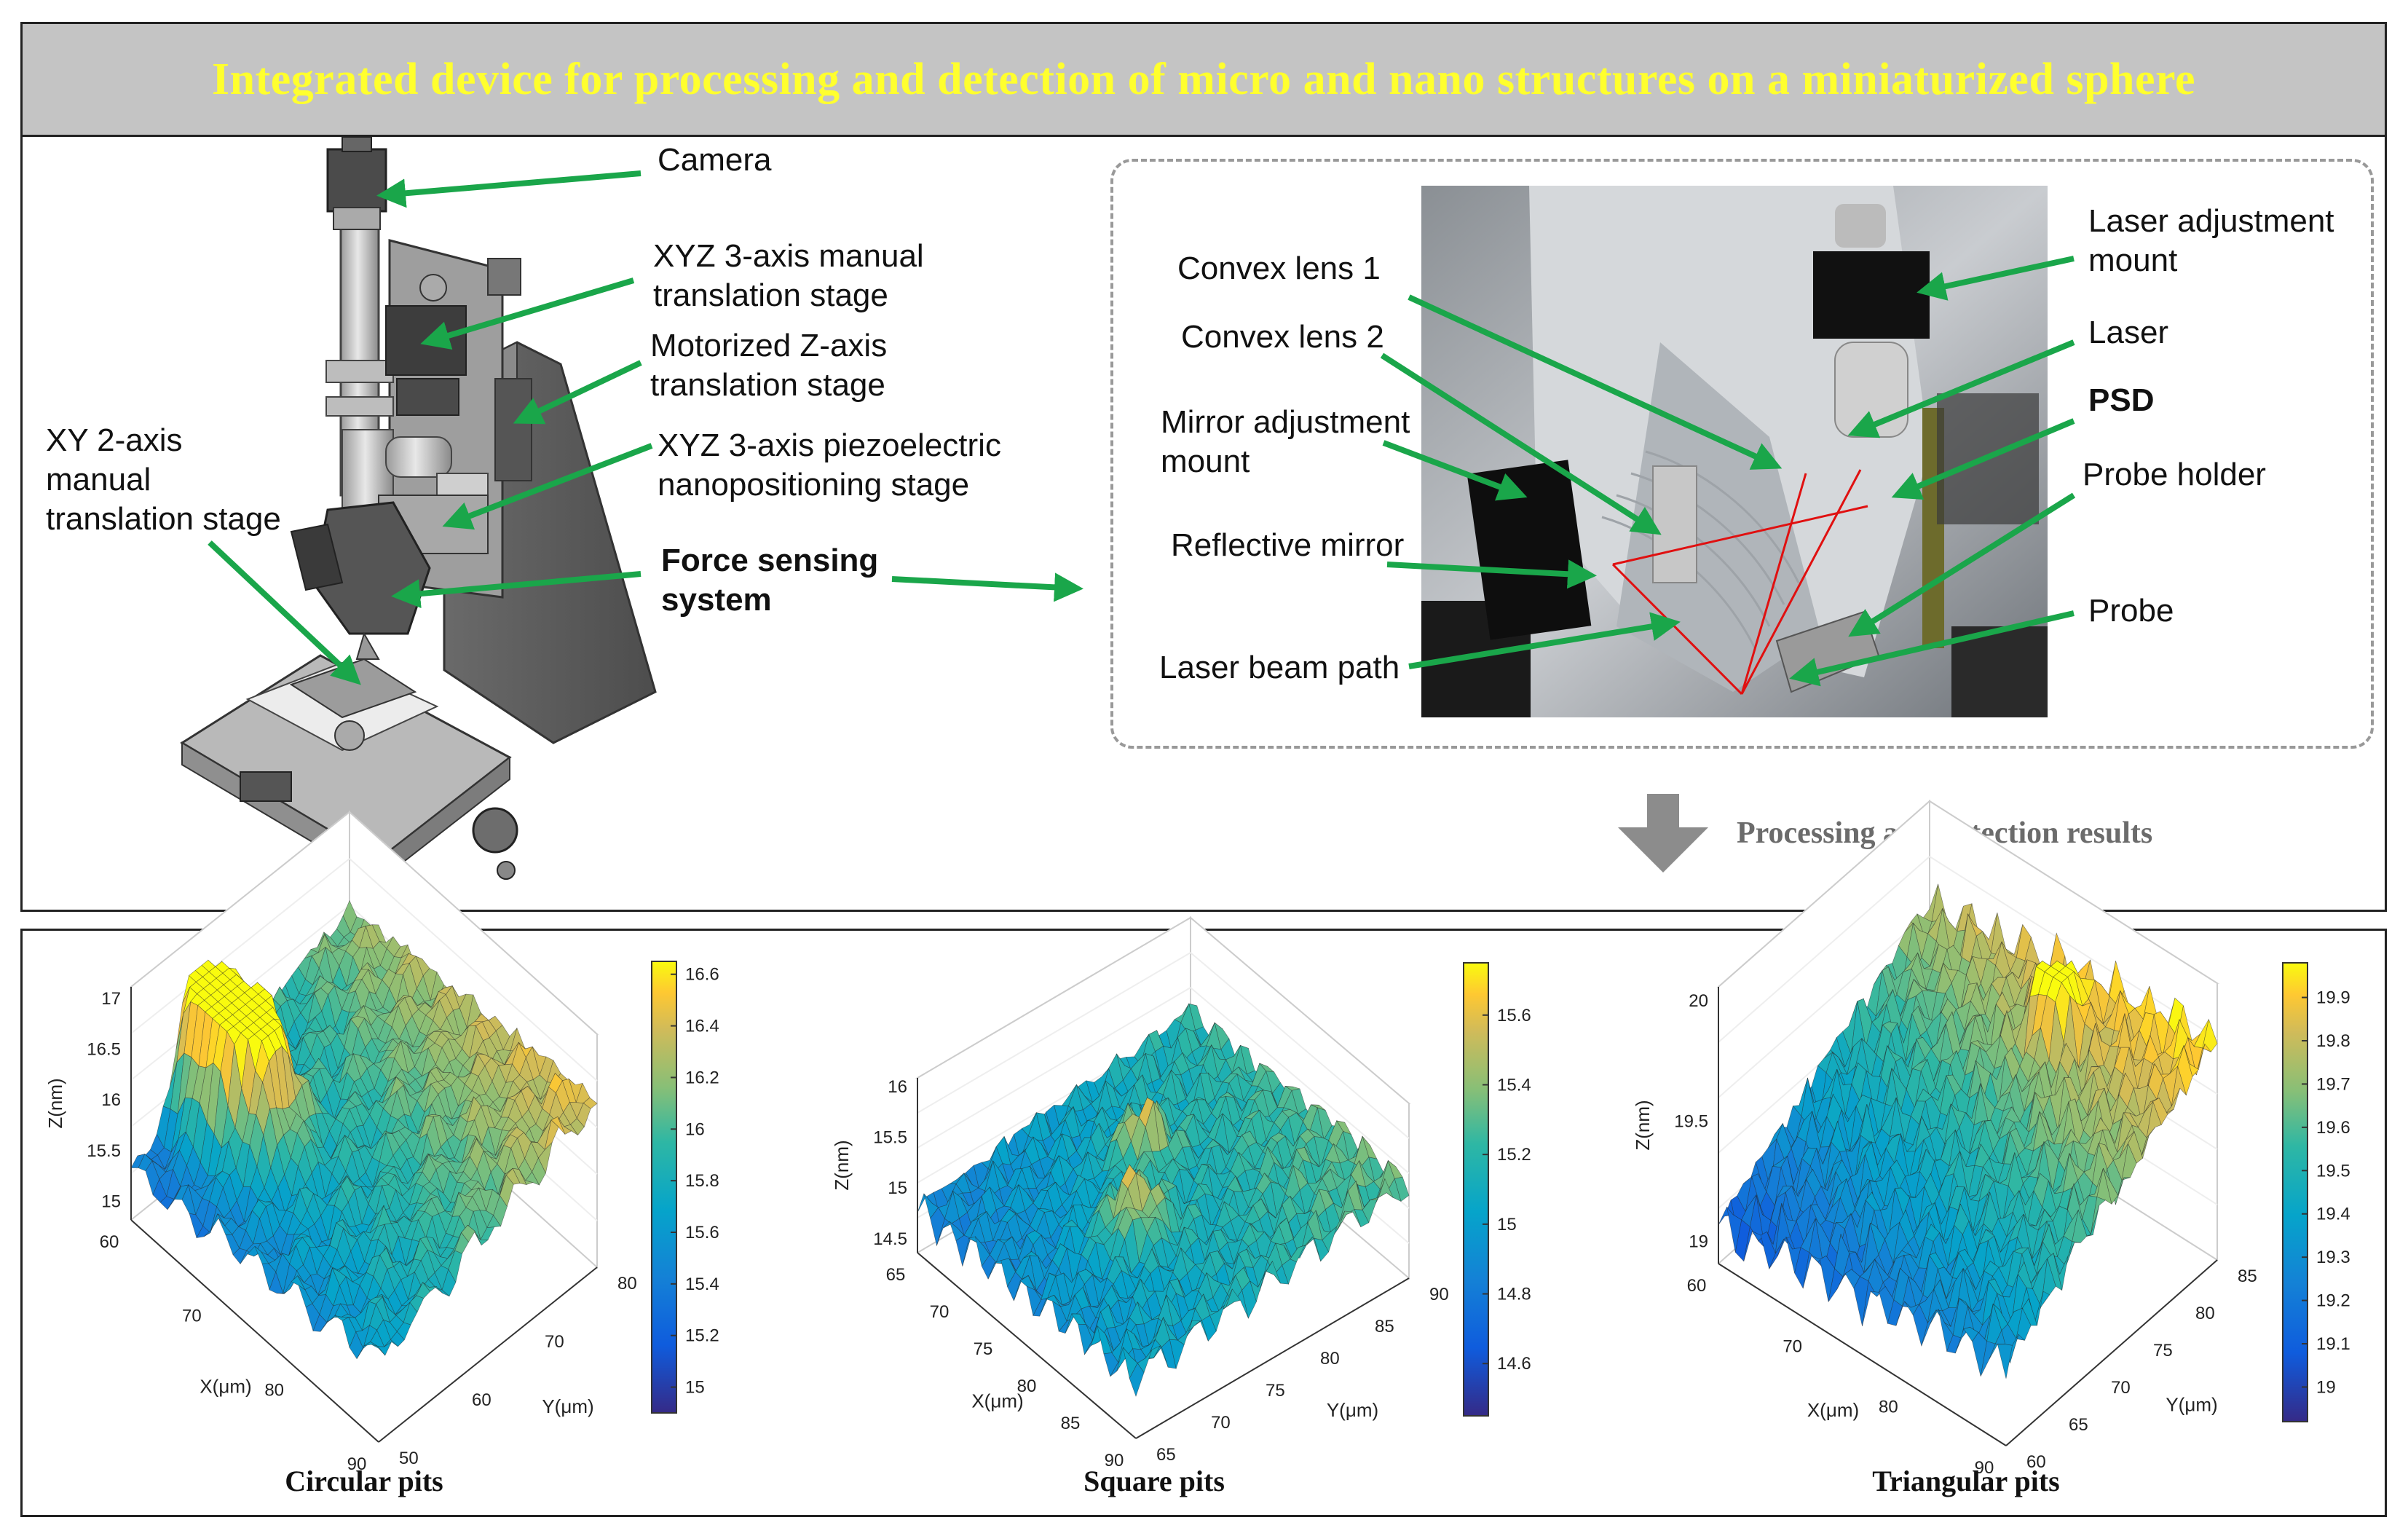  I want to click on y-tick-label: 75, so click(2163, 1350).